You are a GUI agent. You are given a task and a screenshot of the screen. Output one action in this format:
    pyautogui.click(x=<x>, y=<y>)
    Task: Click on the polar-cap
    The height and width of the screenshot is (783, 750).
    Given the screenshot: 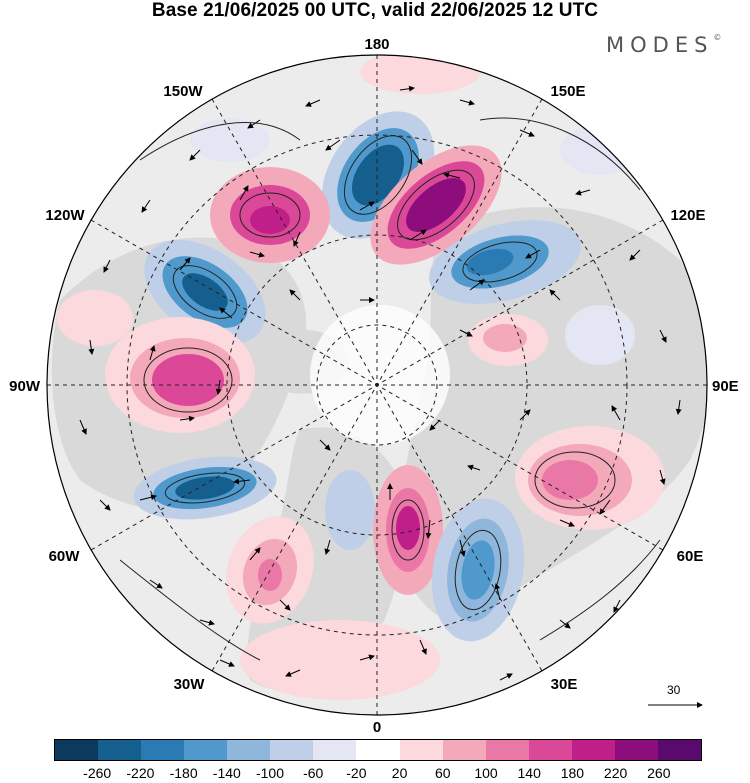 What is the action you would take?
    pyautogui.click(x=380, y=375)
    